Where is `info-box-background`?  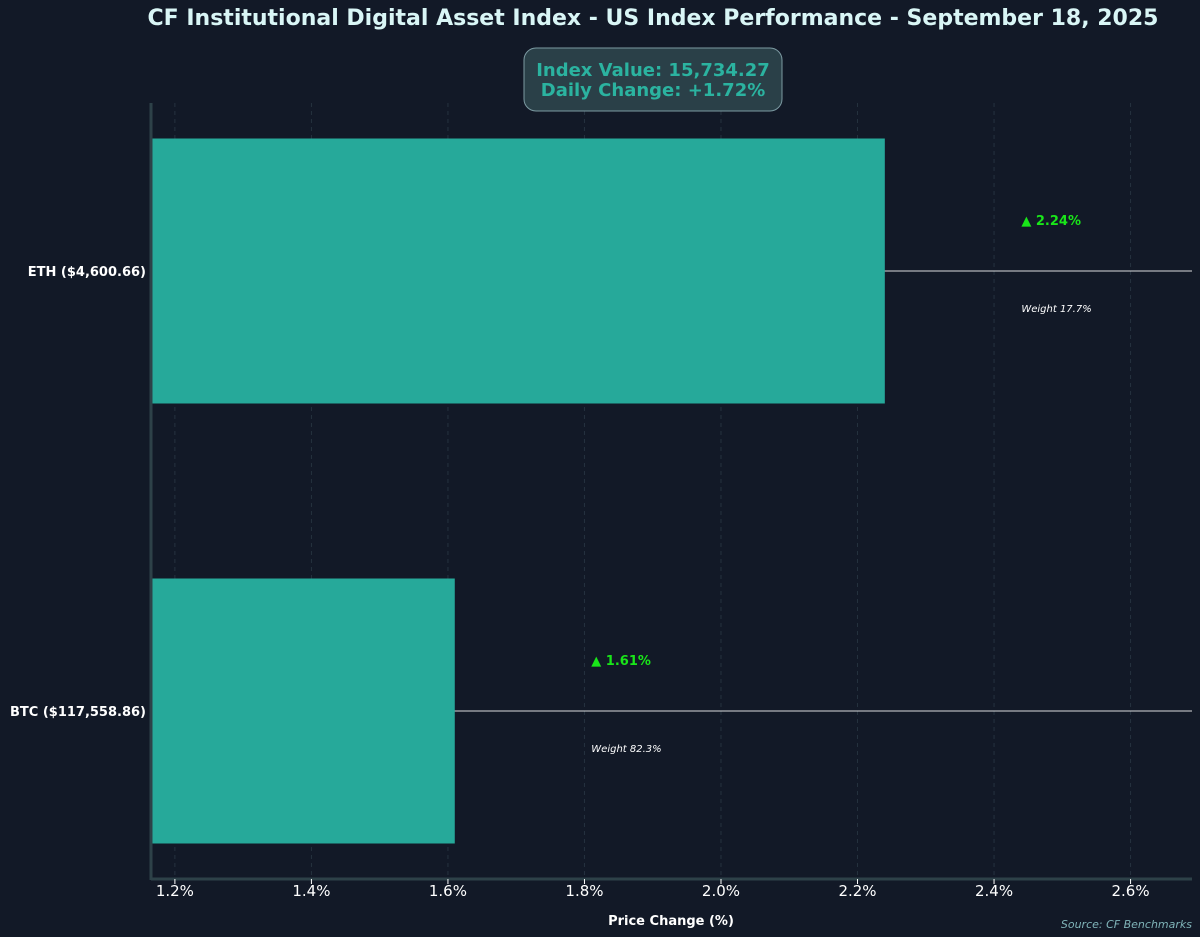
info-box-background is located at coordinates (653, 79).